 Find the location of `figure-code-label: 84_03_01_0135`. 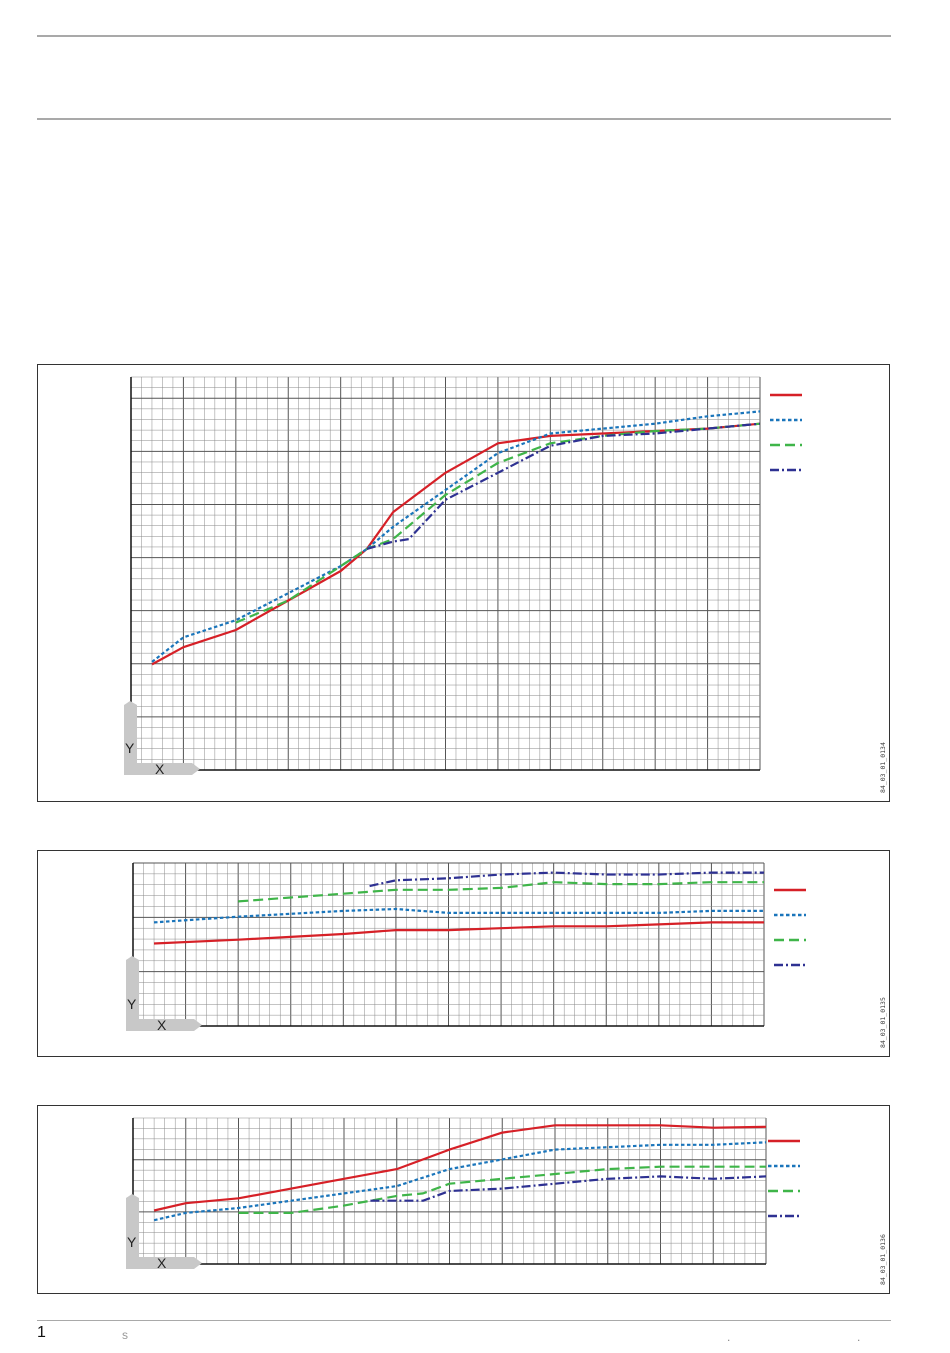

figure-code-label: 84_03_01_0135 is located at coordinates (883, 1022).